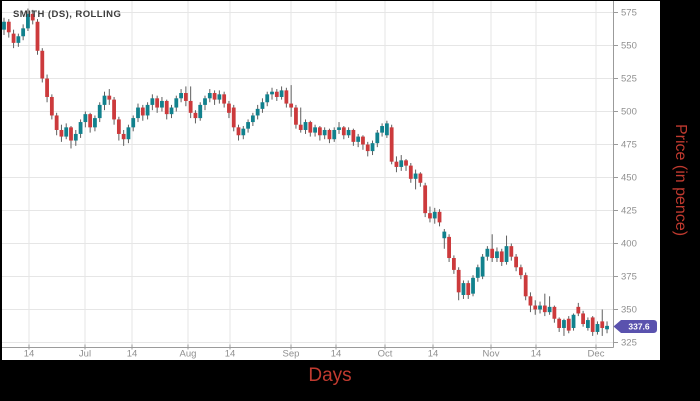 This screenshot has width=700, height=401. I want to click on price-tag-pointer-icon, so click(635, 326).